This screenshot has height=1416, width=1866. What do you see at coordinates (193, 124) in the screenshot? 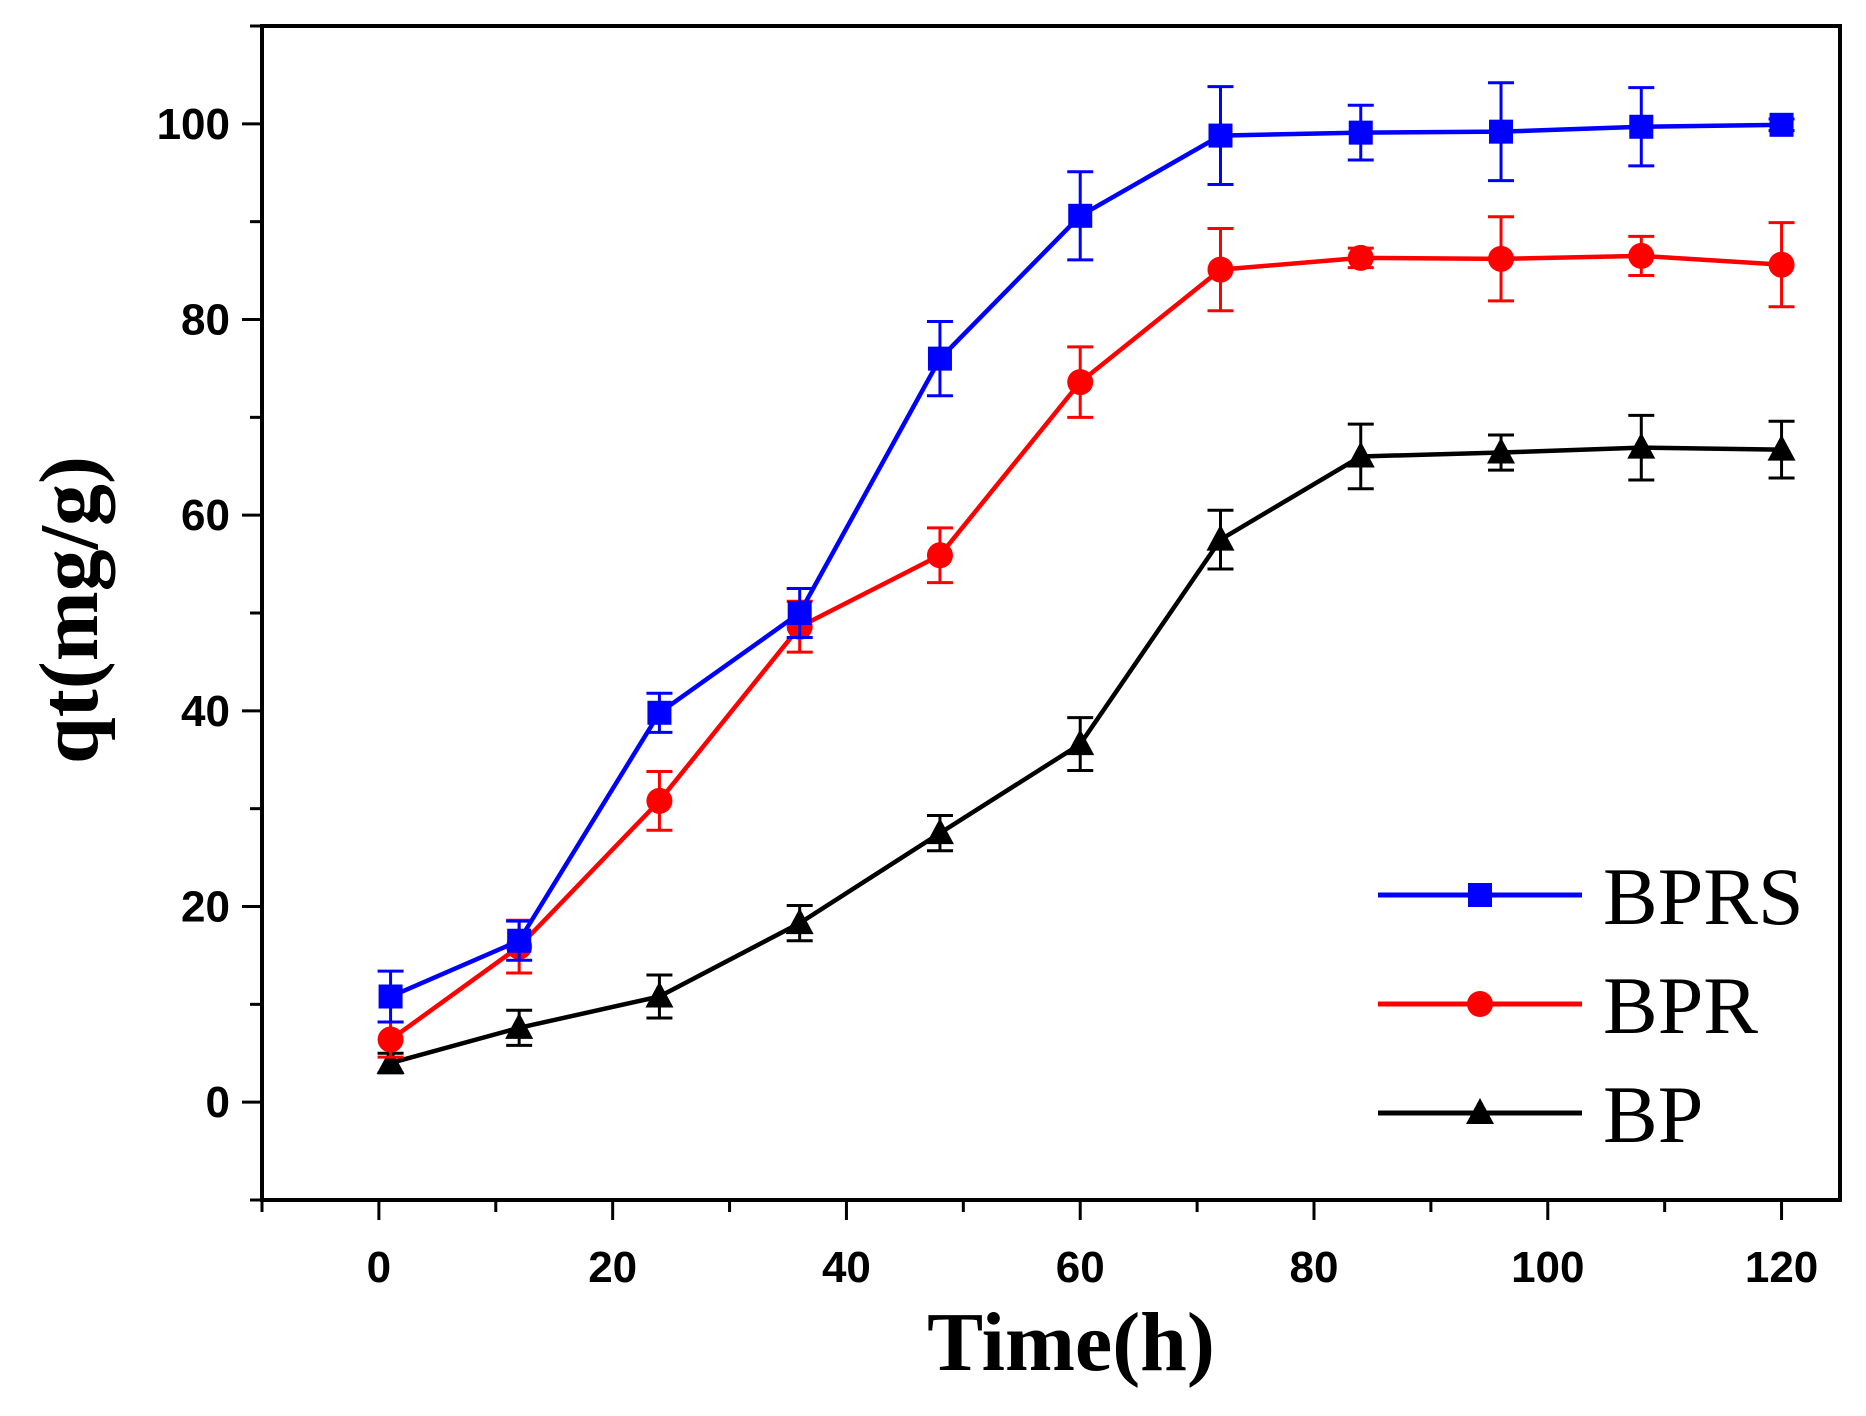
I see `y-tick-label: 100` at bounding box center [193, 124].